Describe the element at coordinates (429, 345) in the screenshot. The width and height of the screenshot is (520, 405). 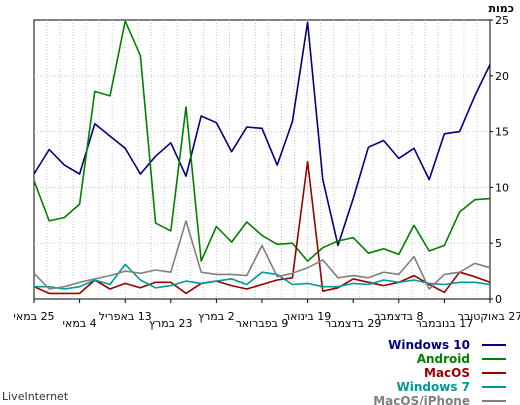
I see `legend-label-windows-10: Windows 10` at that location.